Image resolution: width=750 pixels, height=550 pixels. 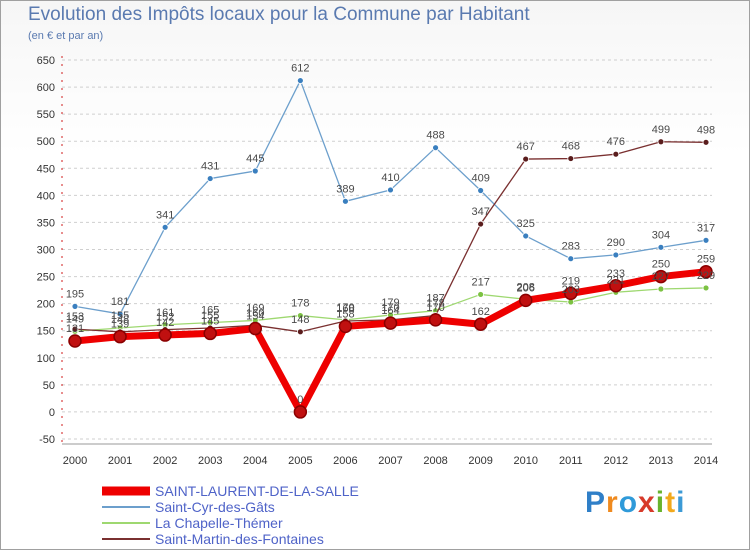 I want to click on data-label: 476, so click(x=616, y=142).